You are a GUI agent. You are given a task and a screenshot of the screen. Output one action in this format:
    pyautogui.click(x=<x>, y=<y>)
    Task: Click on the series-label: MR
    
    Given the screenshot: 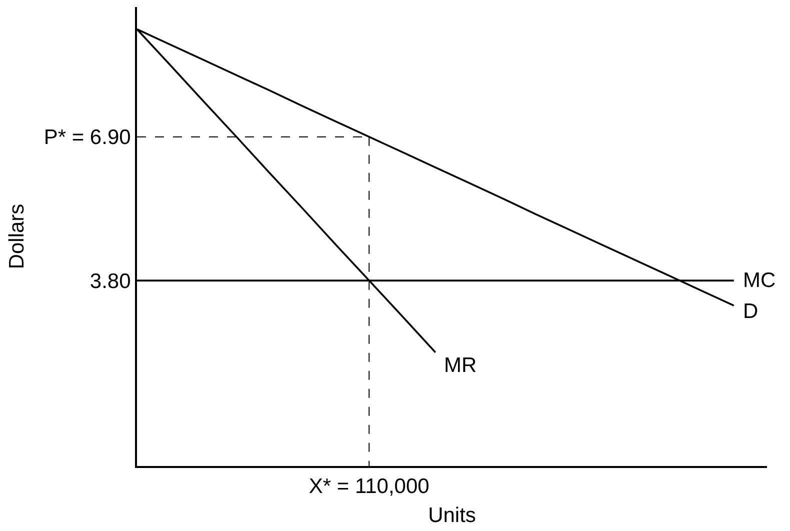 What is the action you would take?
    pyautogui.click(x=460, y=365)
    